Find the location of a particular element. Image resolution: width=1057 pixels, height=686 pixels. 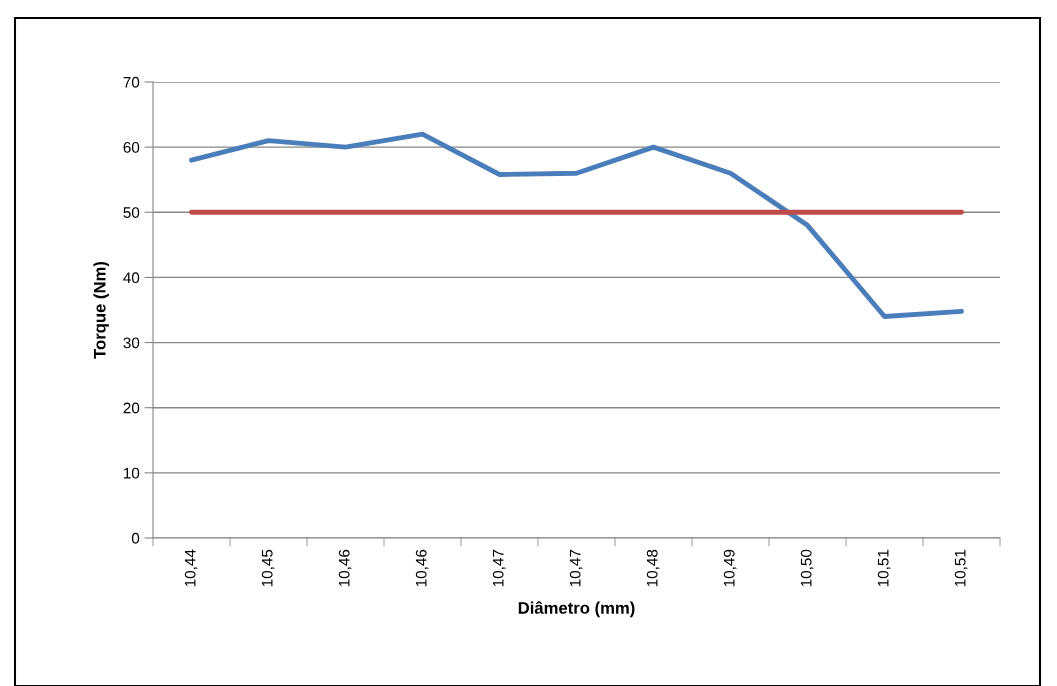

x-tick-label: 10,49 is located at coordinates (730, 568).